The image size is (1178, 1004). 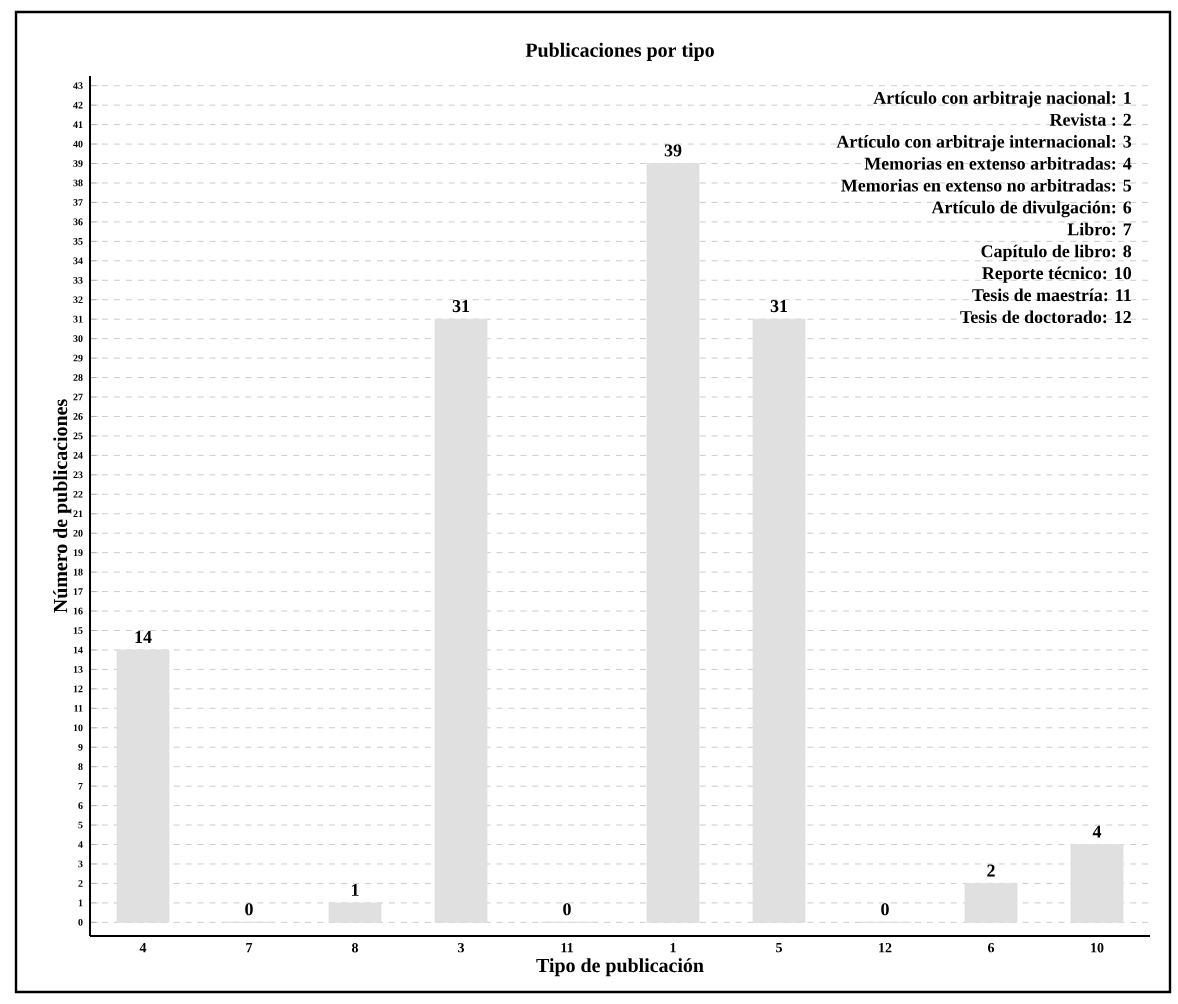 I want to click on y-axis-title: Número de publicaciones, so click(x=62, y=506).